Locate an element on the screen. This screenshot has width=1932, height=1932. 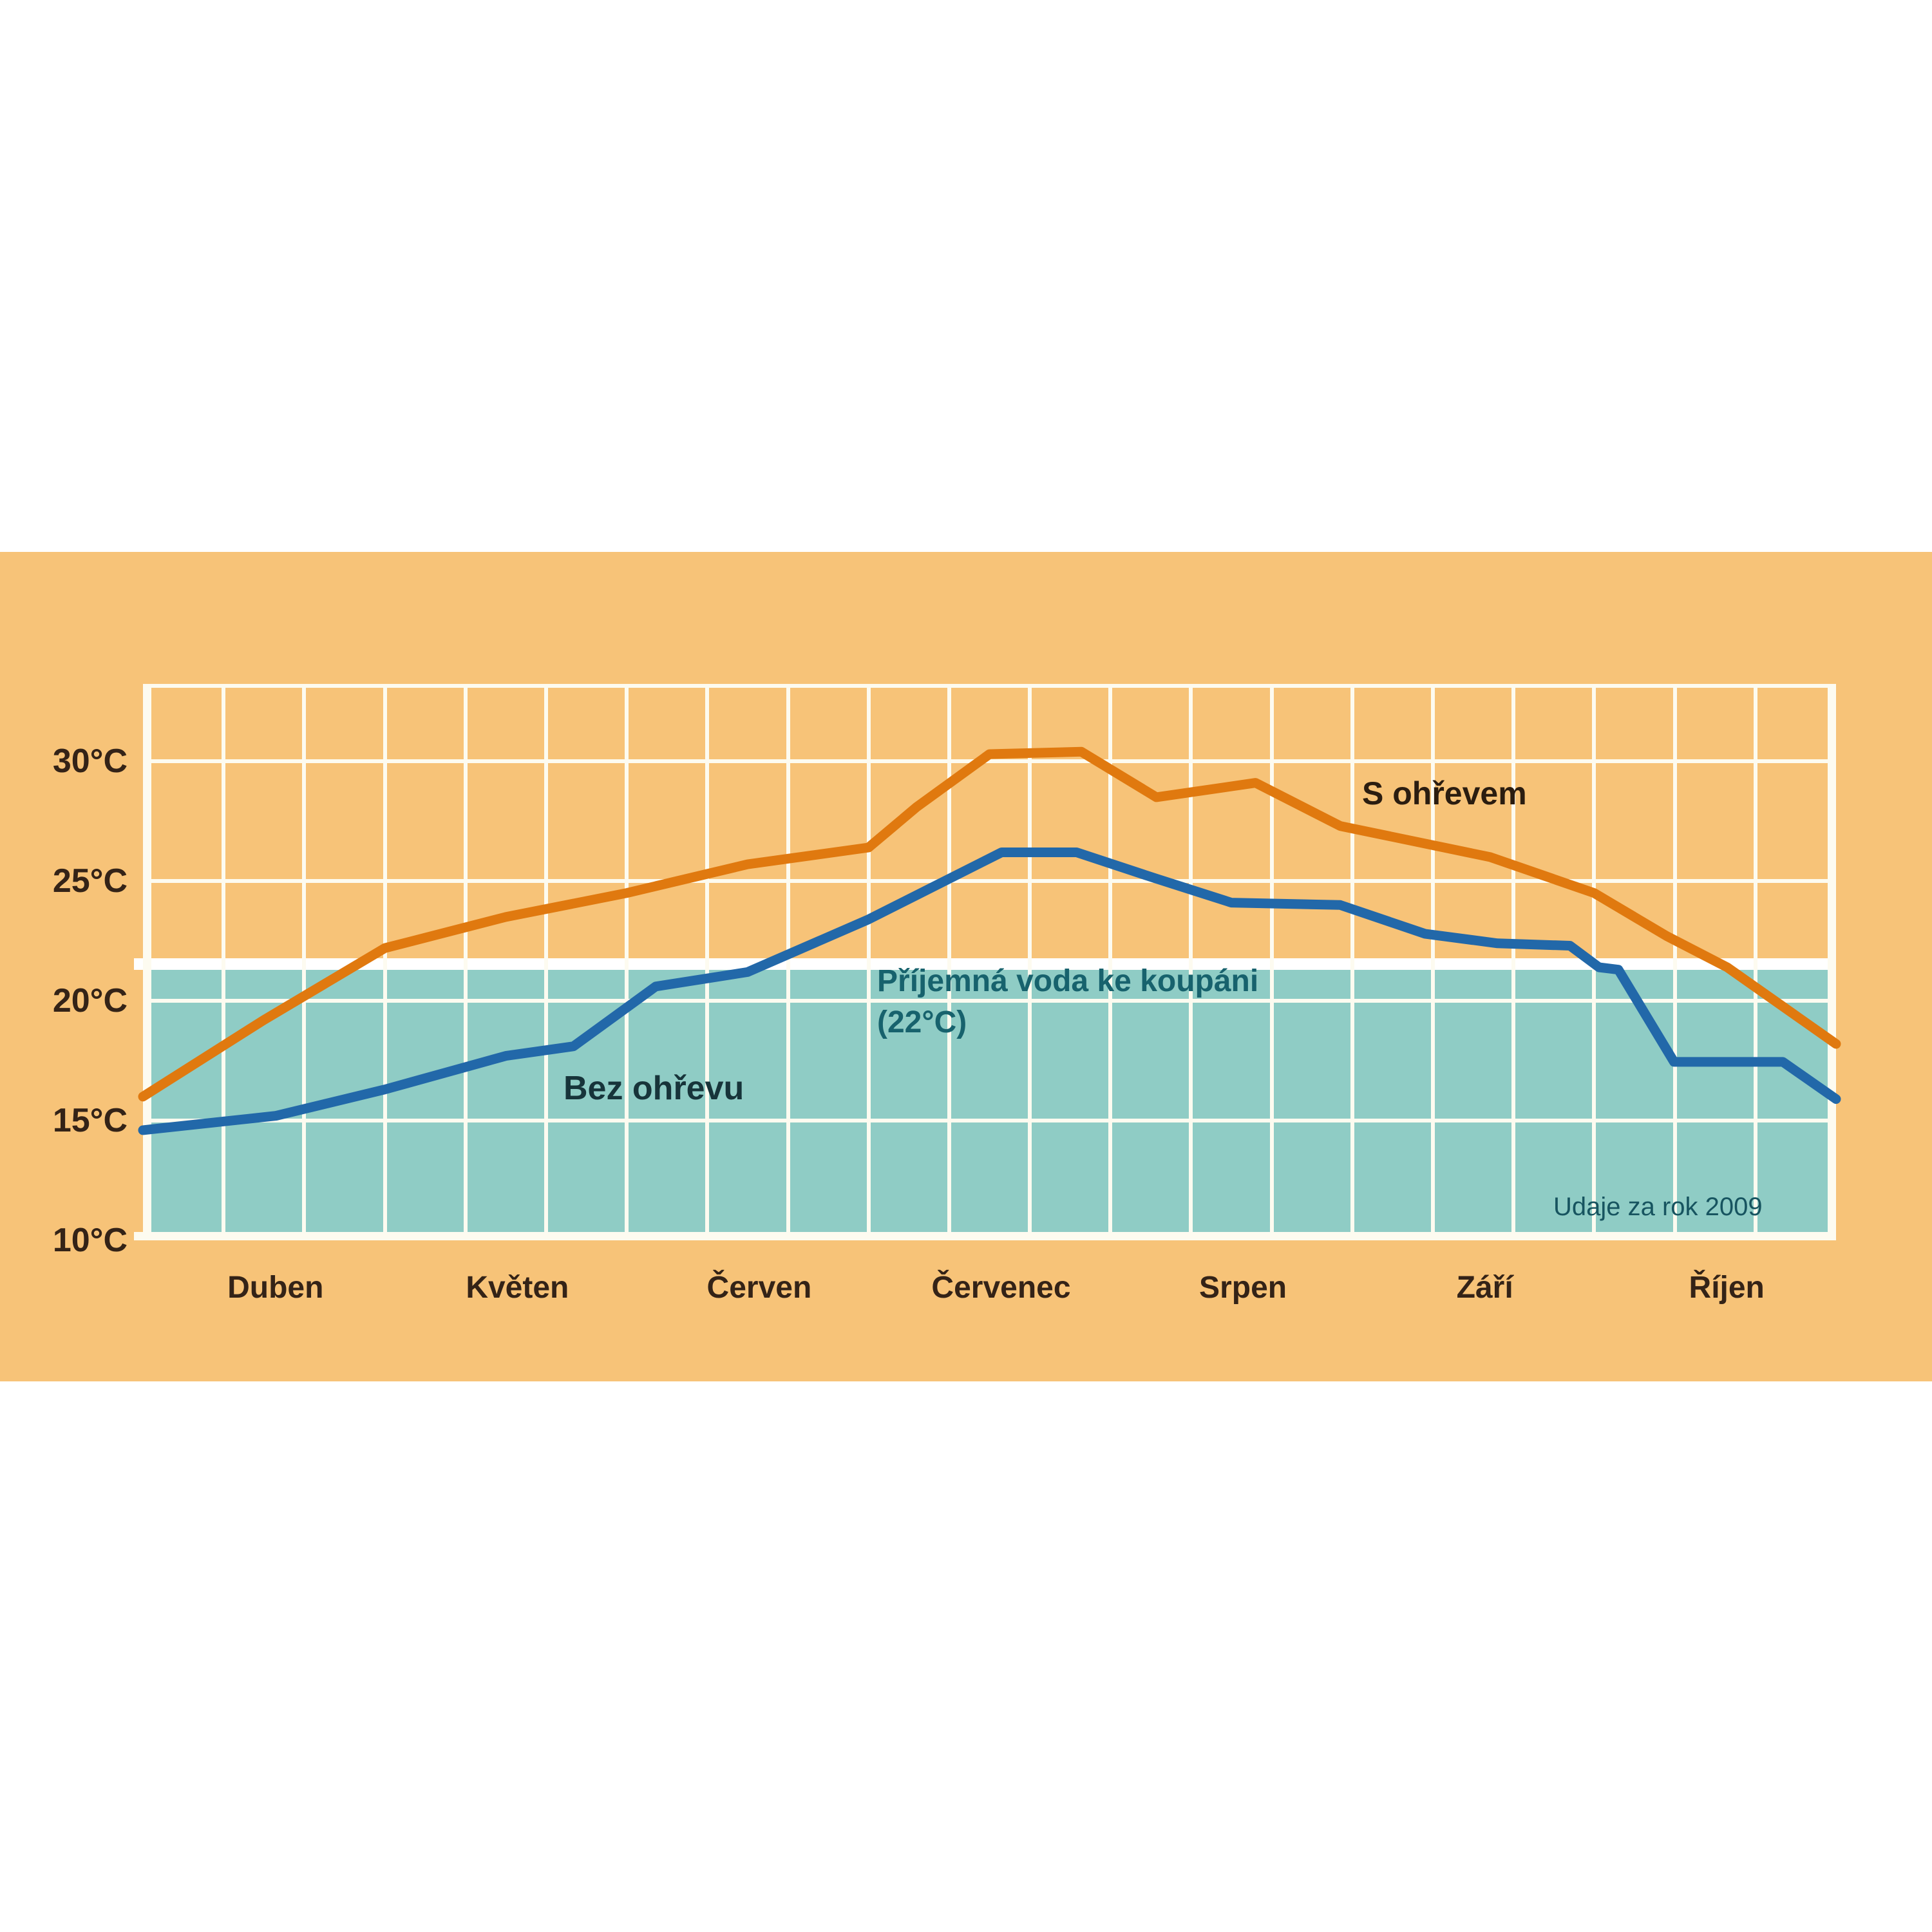
series-label-unheated: Bez ohřevu is located at coordinates (654, 1089).